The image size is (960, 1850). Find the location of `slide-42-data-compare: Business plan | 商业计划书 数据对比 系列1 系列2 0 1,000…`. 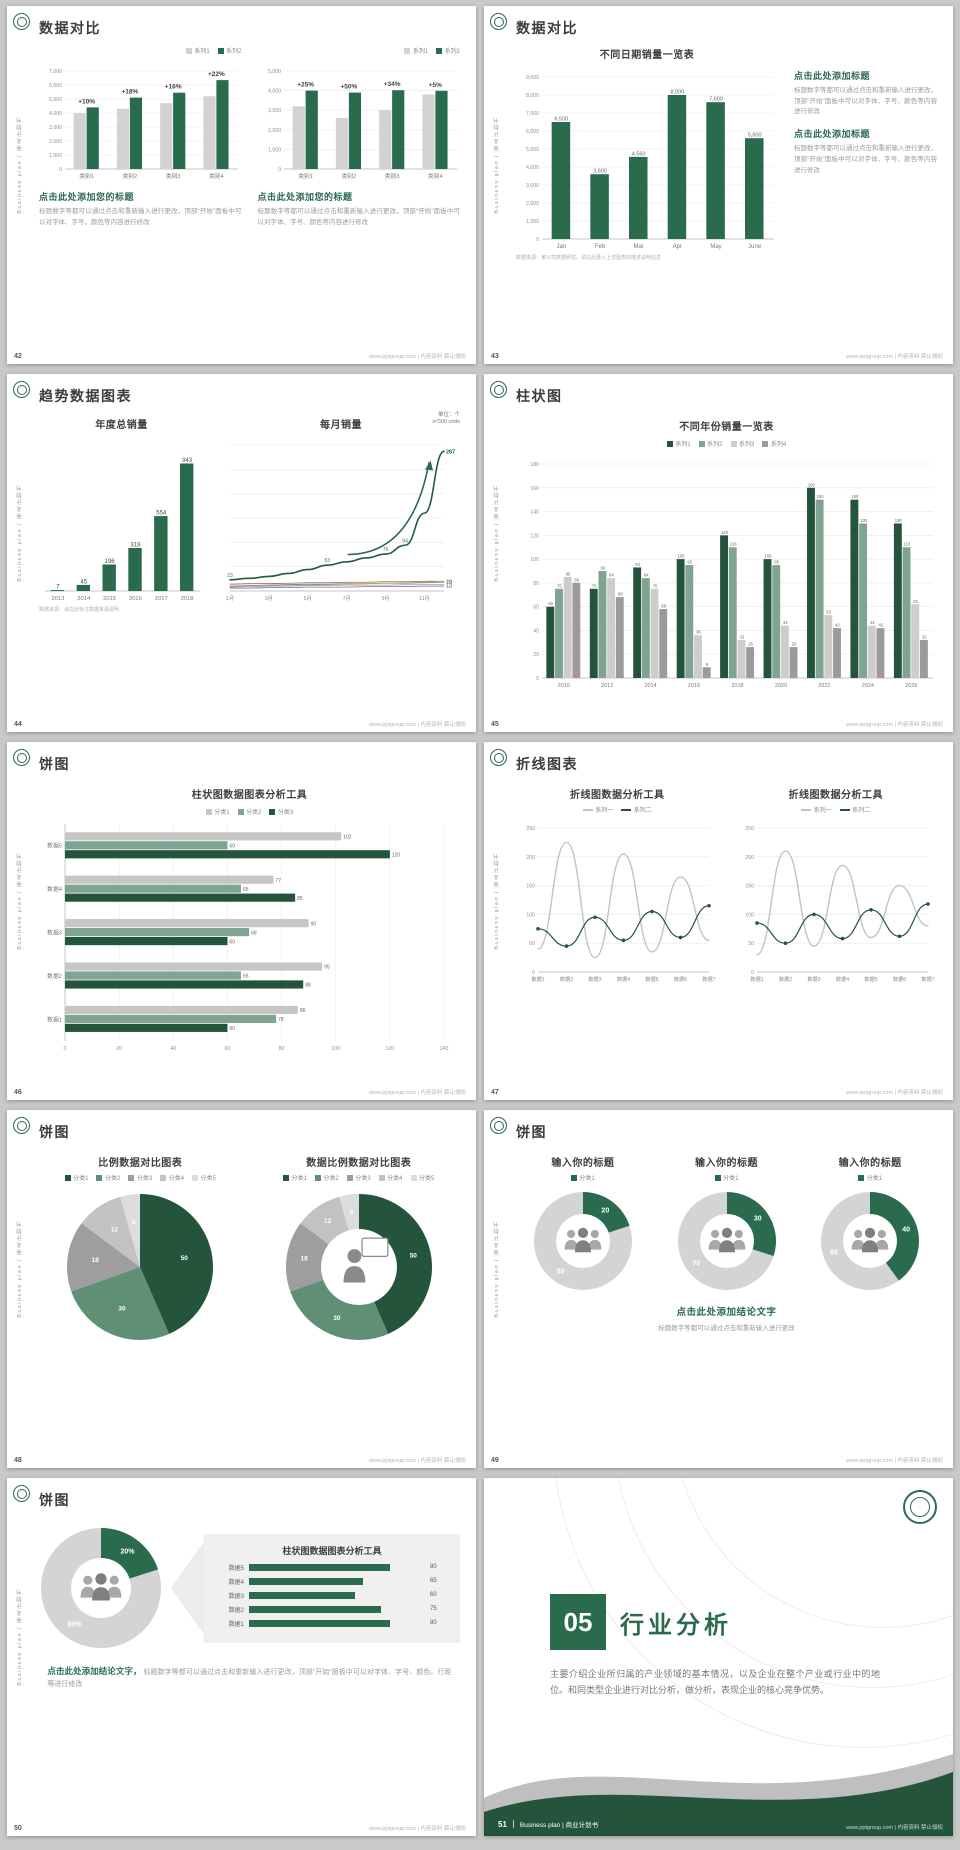

slide-42-data-compare: Business plan | 商业计划书 数据对比 系列1 系列2 0 1,000… is located at coordinates (241, 185).